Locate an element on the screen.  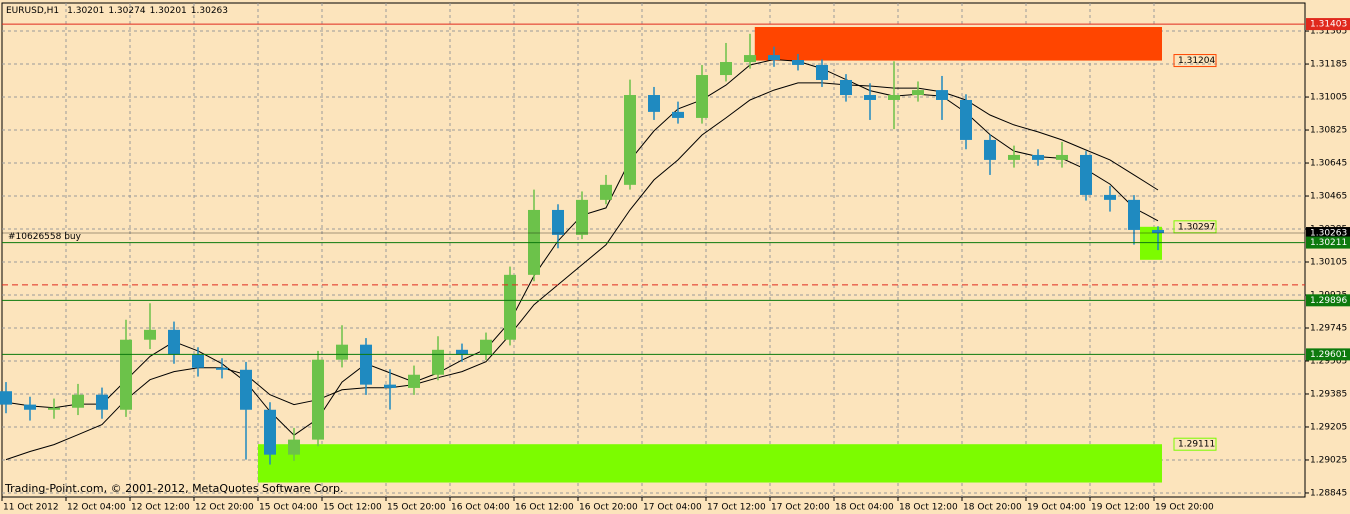
y-tick-label: 1.29385 is located at coordinates (1328, 394).